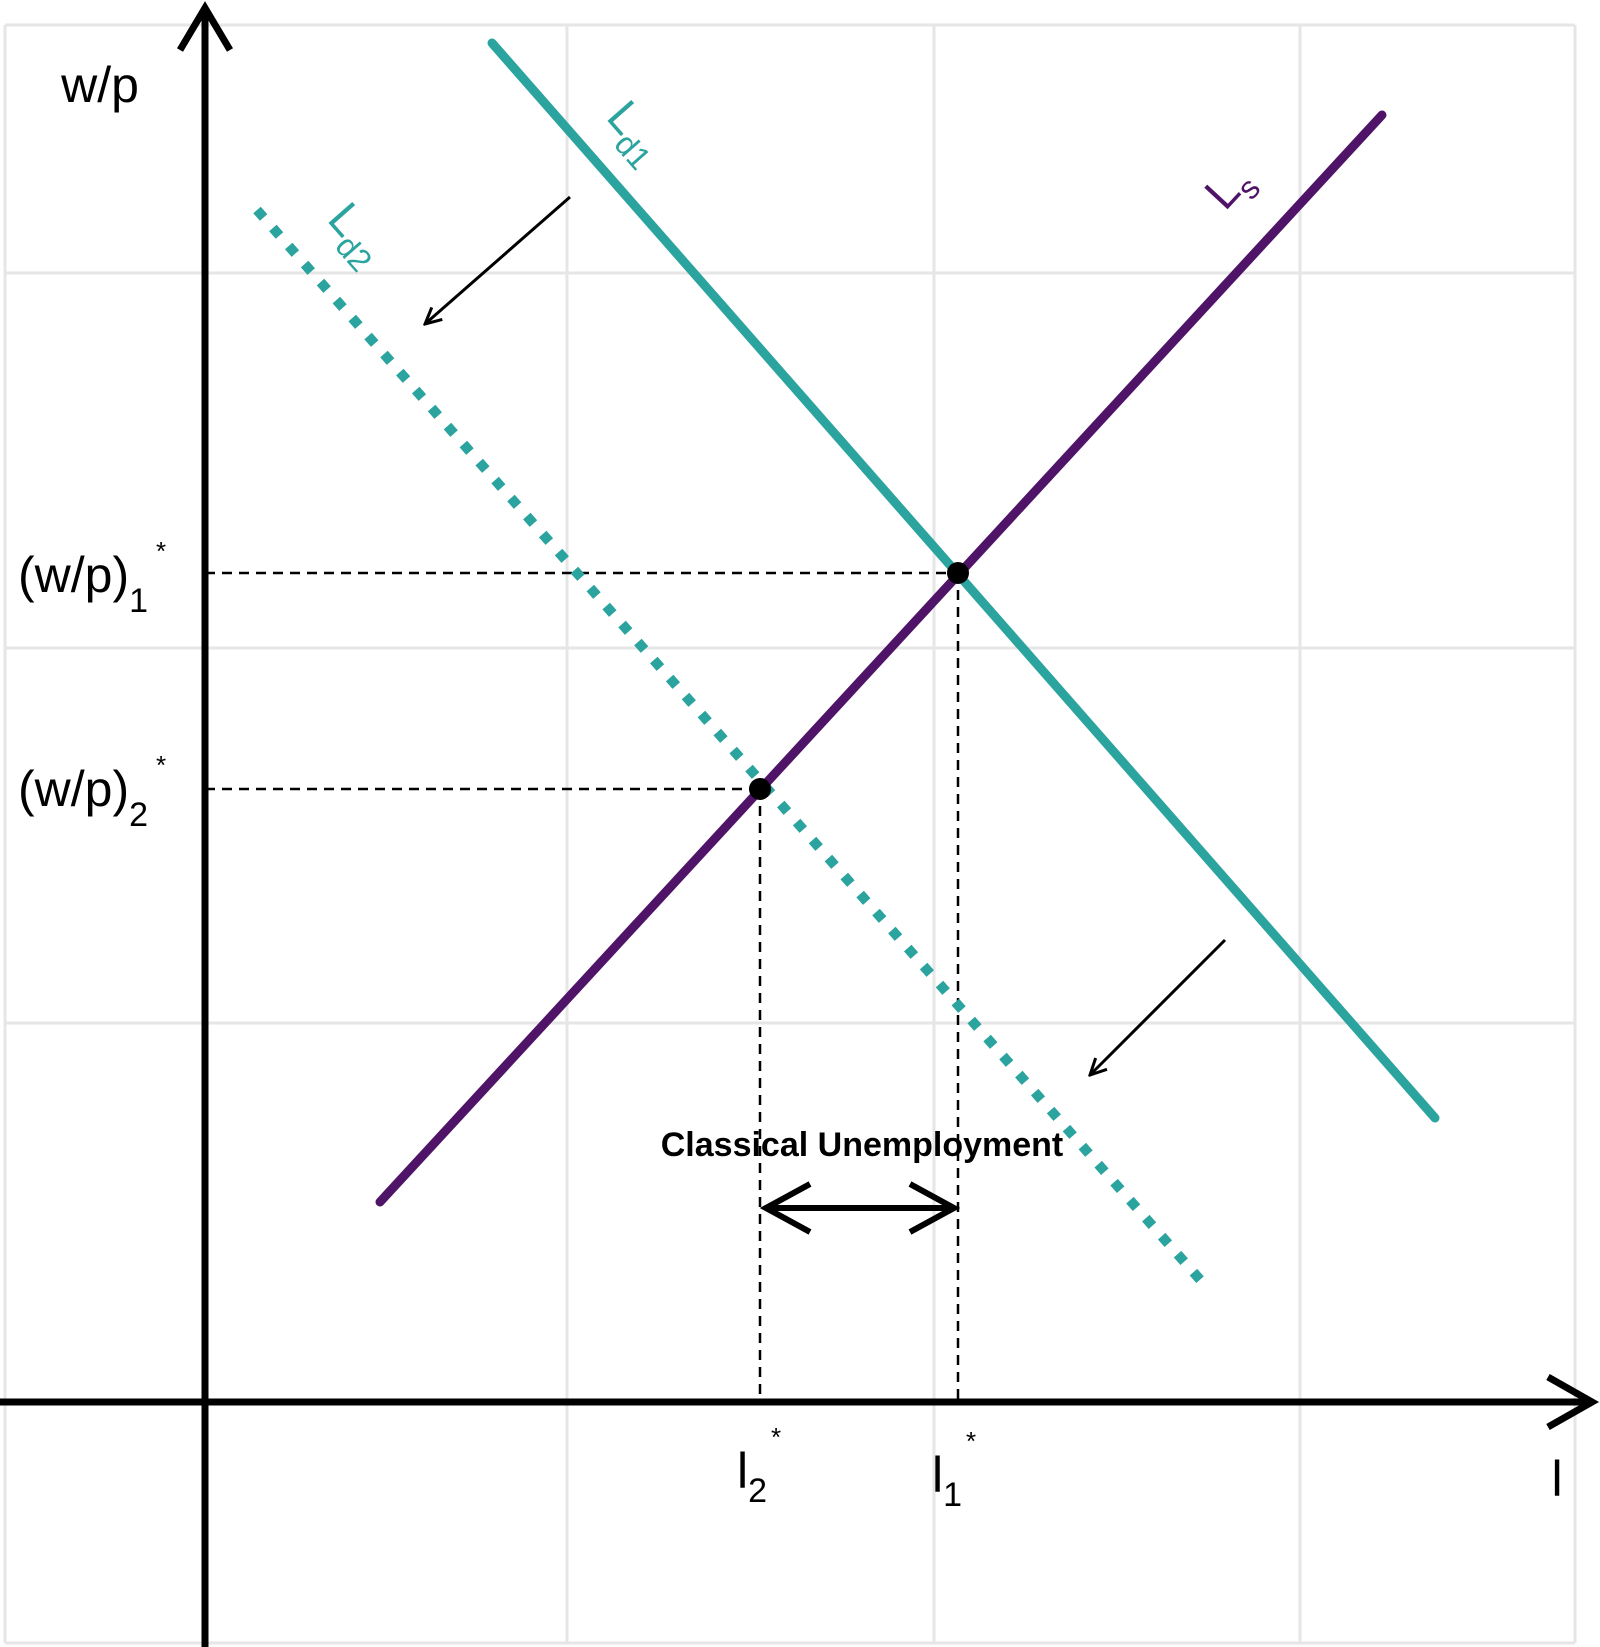  I want to click on unemployment-double-arrow, so click(860, 1208).